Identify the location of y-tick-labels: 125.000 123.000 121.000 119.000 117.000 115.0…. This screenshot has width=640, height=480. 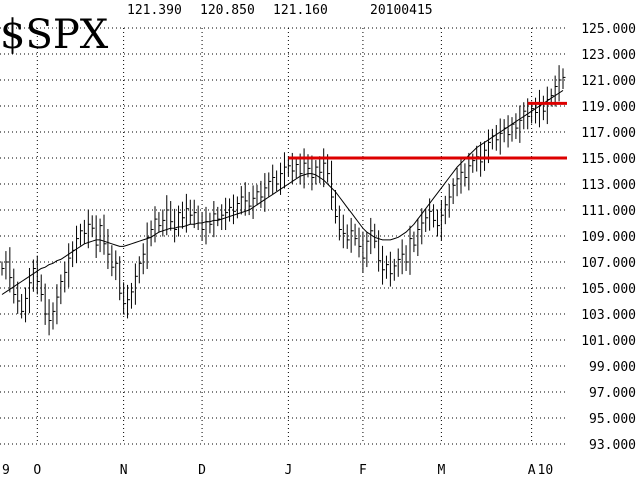
(608, 237).